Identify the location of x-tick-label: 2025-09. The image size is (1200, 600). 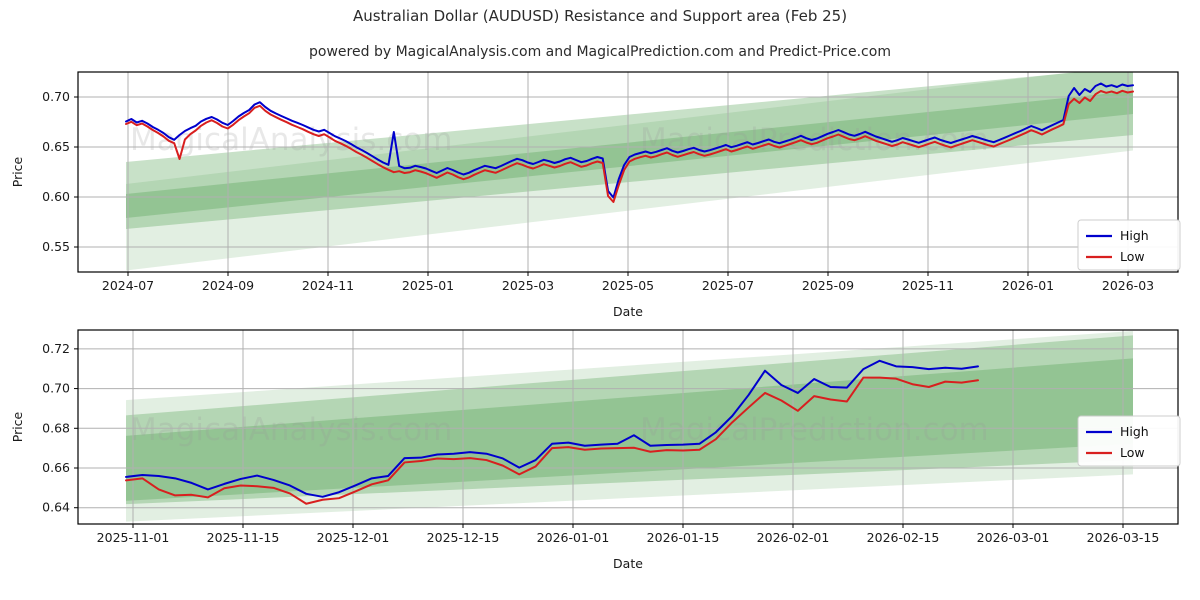
(828, 285).